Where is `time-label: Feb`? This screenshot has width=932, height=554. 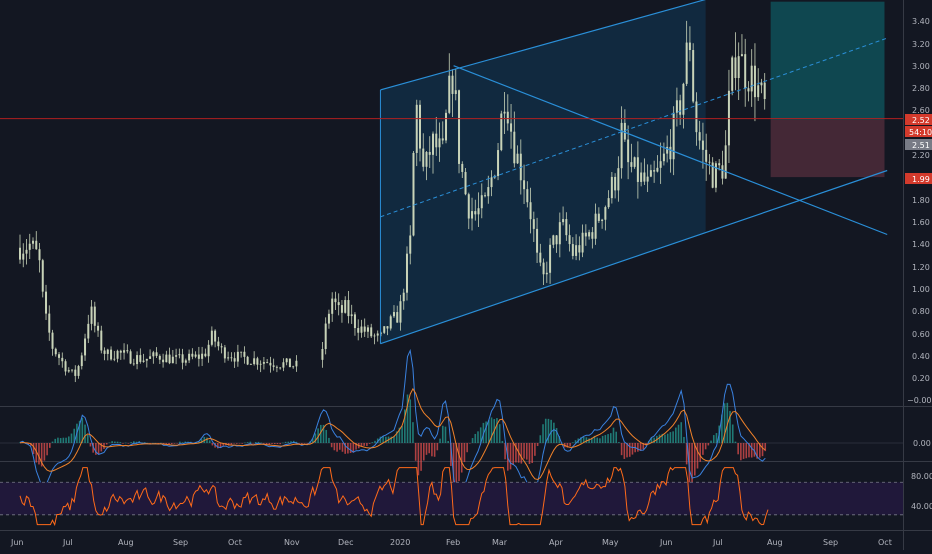 time-label: Feb is located at coordinates (453, 542).